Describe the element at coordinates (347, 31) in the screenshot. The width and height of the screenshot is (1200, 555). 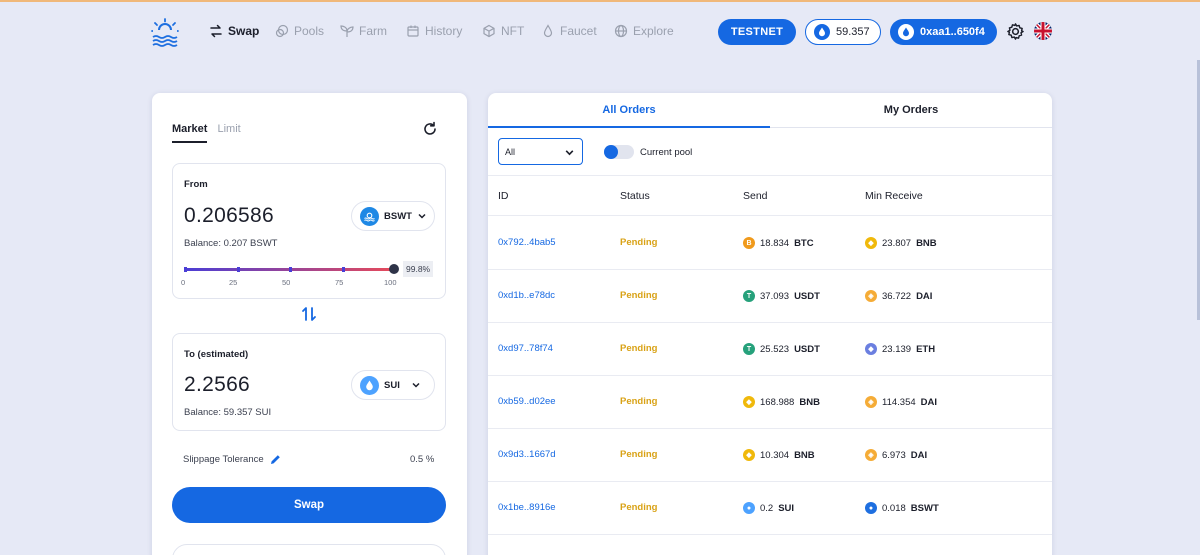
I see `sprout-icon` at that location.